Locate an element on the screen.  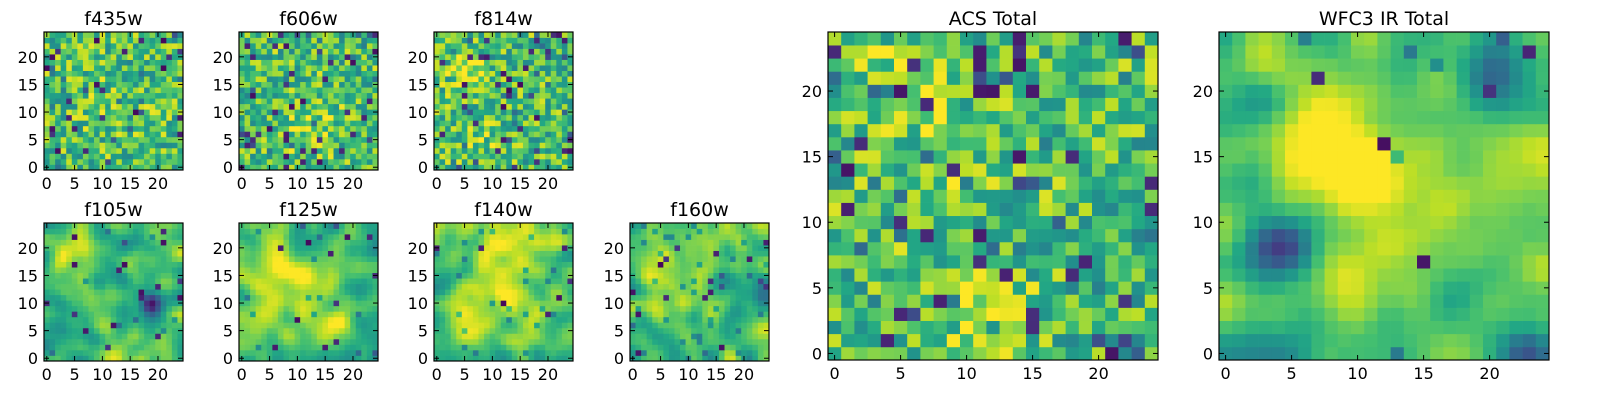
x-tick-label: 5 is located at coordinates (74, 183).